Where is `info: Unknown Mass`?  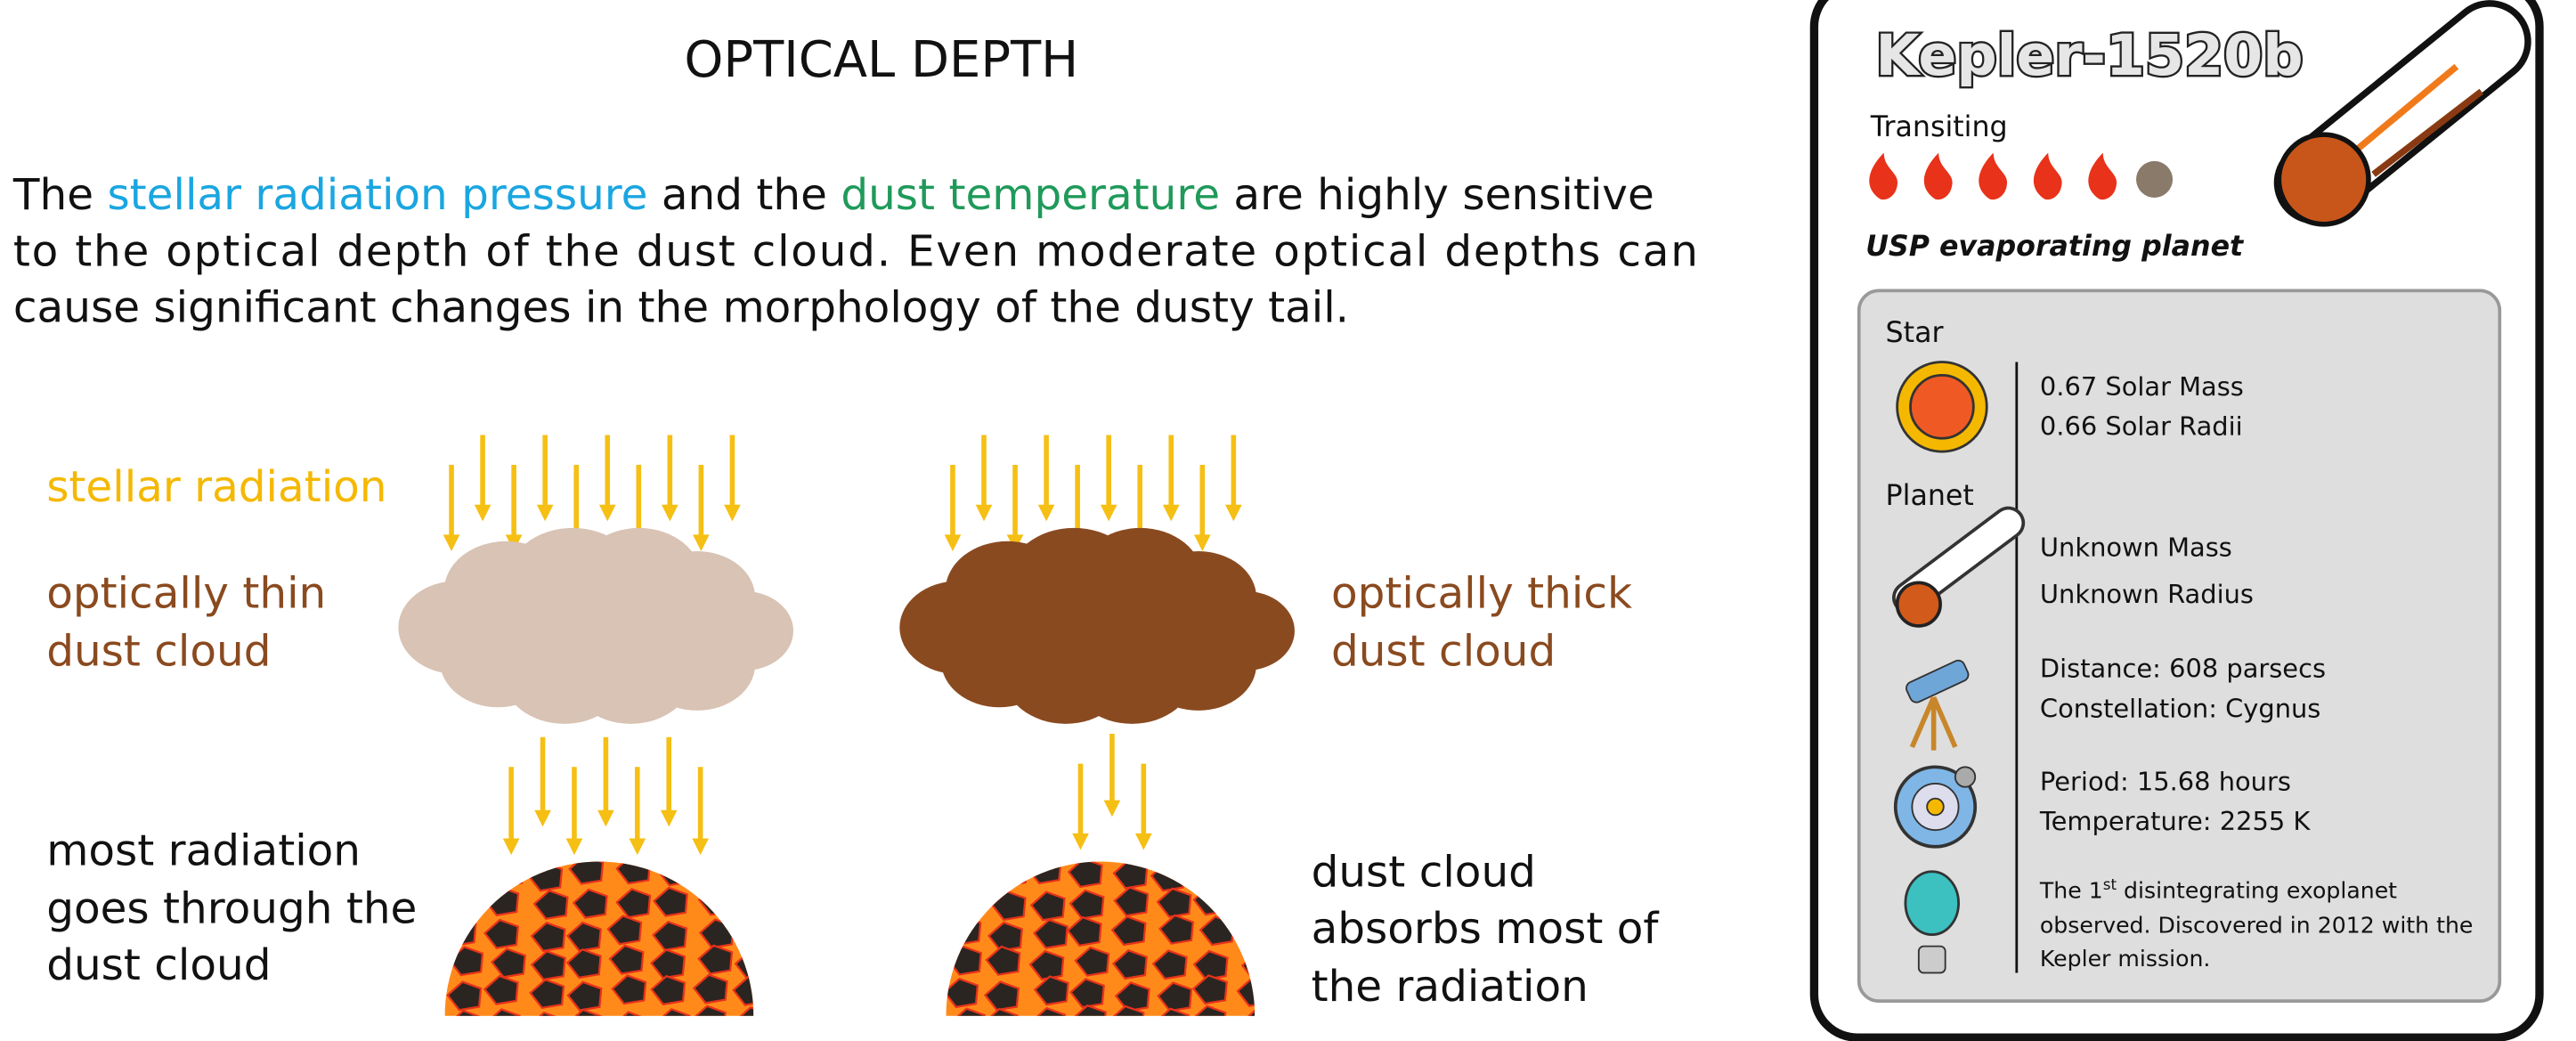 info: Unknown Mass is located at coordinates (2136, 548).